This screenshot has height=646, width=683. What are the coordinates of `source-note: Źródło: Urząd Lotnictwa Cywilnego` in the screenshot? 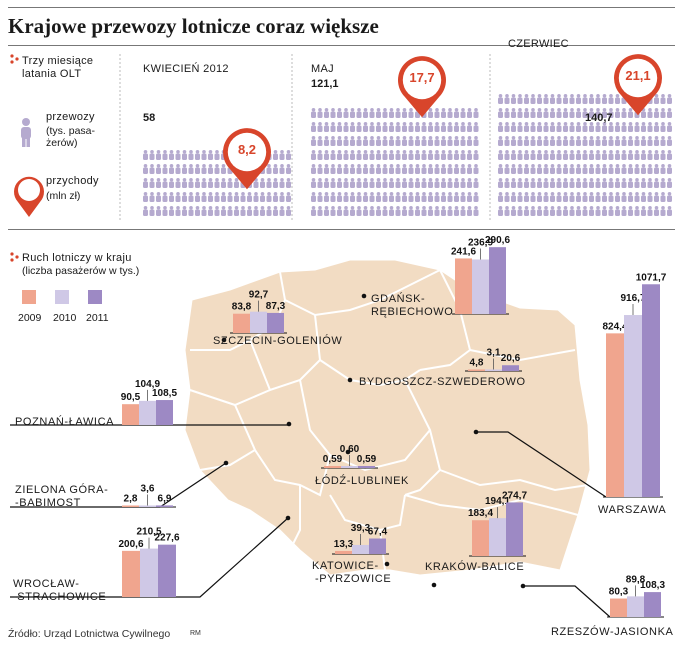 It's located at (89, 634).